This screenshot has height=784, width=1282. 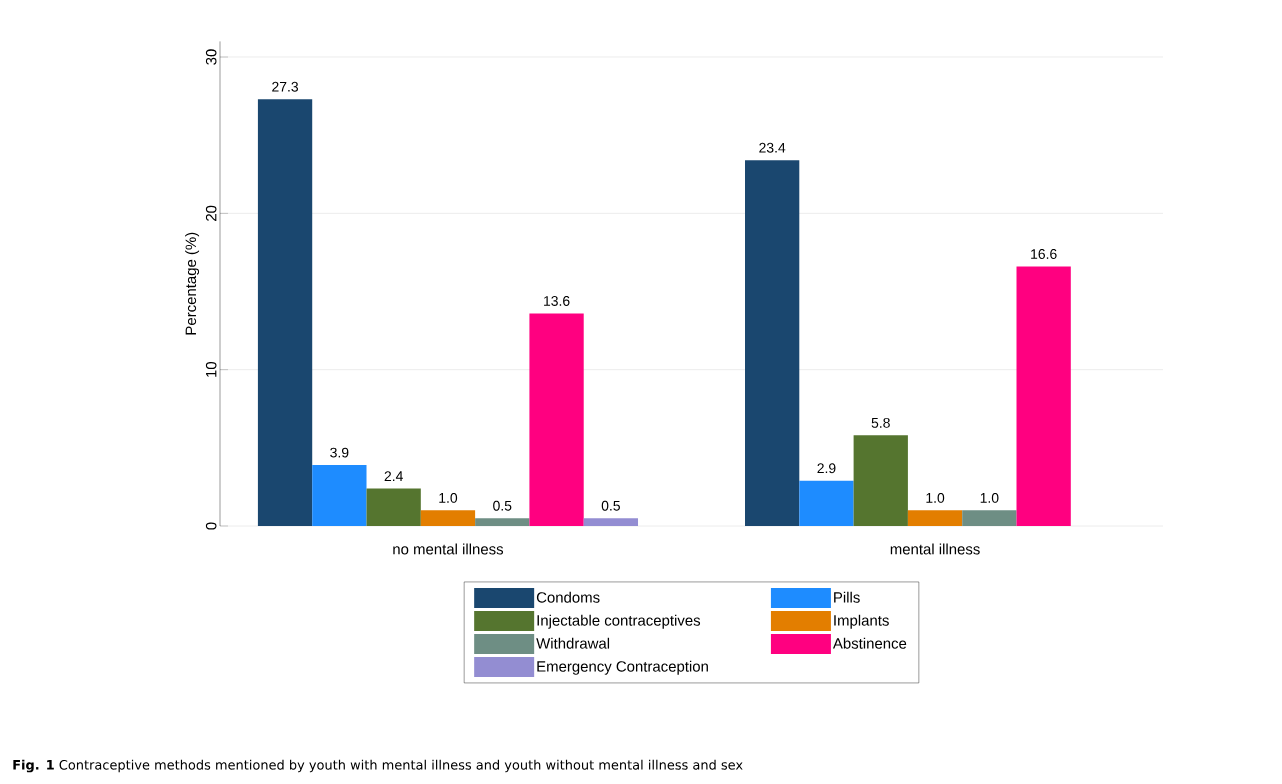 I want to click on legend-label: Injectable contraceptives, so click(x=619, y=621).